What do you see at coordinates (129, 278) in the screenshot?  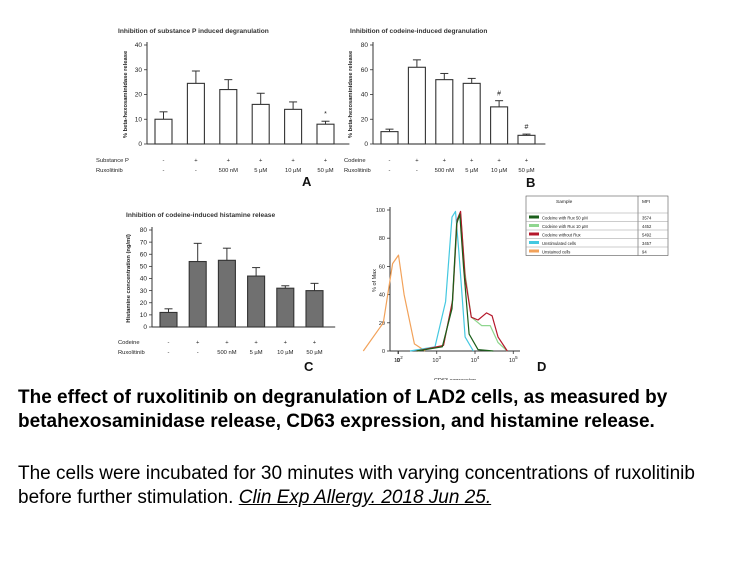 I see `panel-C-y-label: Histamine concentration (ng/ml)` at bounding box center [129, 278].